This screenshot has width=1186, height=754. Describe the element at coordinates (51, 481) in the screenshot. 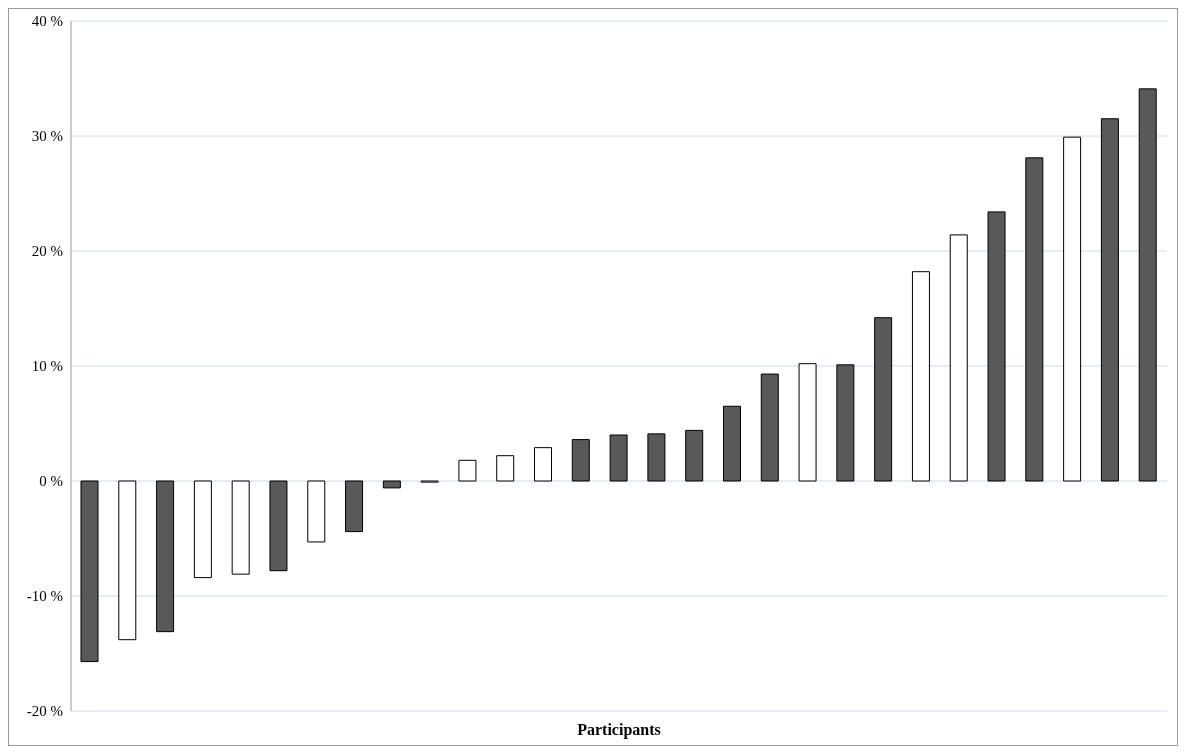

I see `y-tick-label: 0 %` at that location.